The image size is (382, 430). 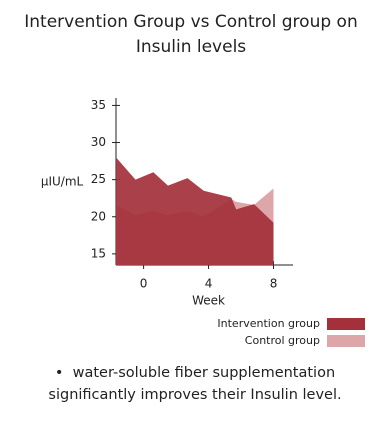 What do you see at coordinates (195, 211) in the screenshot?
I see `area` at bounding box center [195, 211].